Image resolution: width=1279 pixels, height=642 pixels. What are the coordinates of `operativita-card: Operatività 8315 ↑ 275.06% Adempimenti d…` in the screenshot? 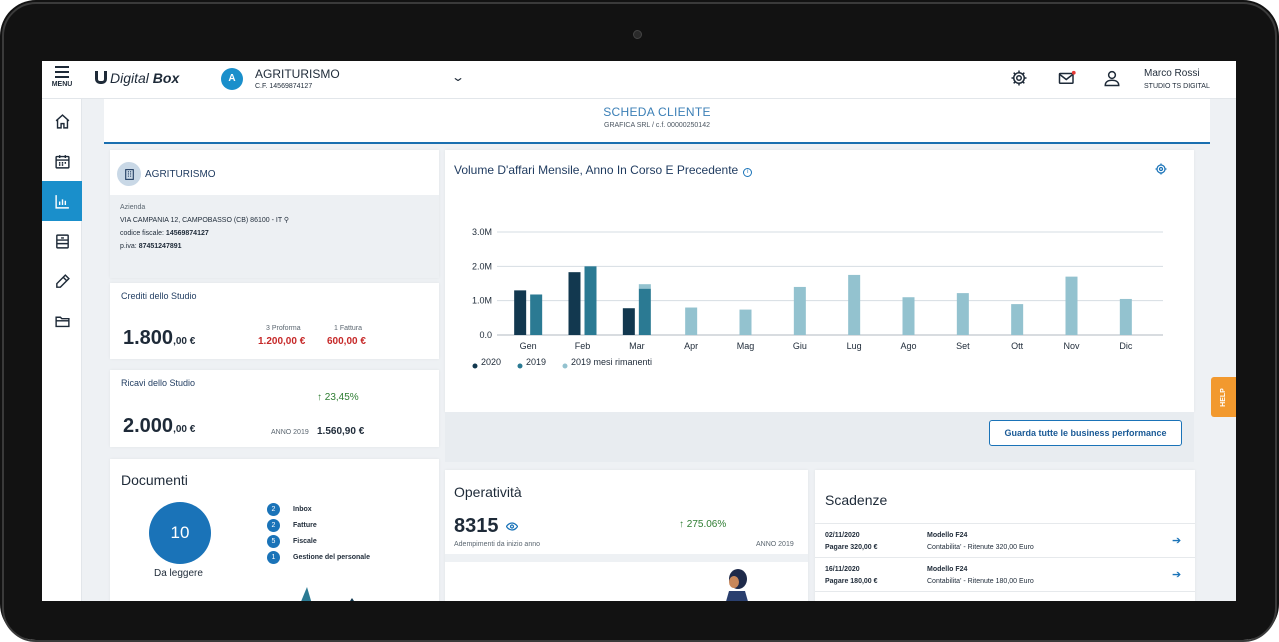 It's located at (626, 535).